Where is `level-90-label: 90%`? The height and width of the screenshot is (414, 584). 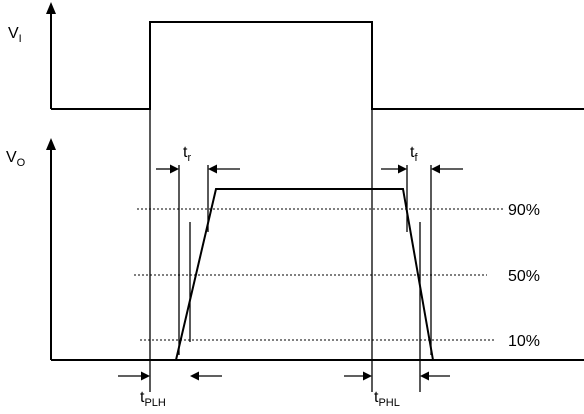 level-90-label: 90% is located at coordinates (524, 210).